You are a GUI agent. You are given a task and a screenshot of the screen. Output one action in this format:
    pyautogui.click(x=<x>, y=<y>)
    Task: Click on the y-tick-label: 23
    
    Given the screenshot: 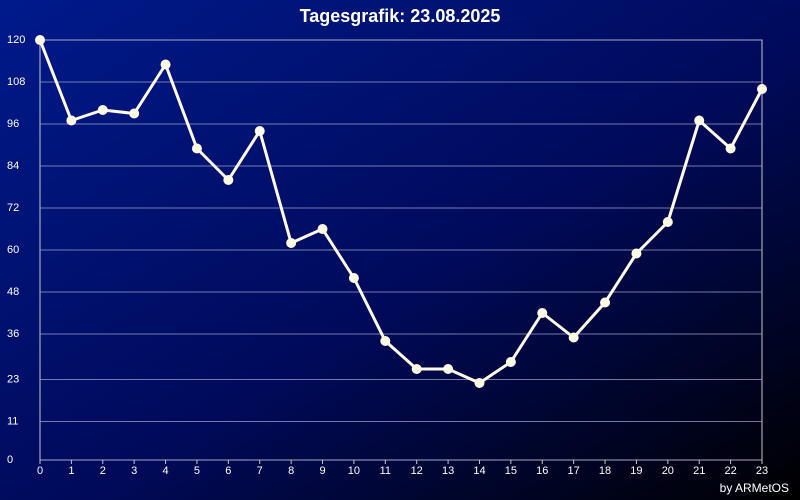 What is the action you would take?
    pyautogui.click(x=13, y=379)
    